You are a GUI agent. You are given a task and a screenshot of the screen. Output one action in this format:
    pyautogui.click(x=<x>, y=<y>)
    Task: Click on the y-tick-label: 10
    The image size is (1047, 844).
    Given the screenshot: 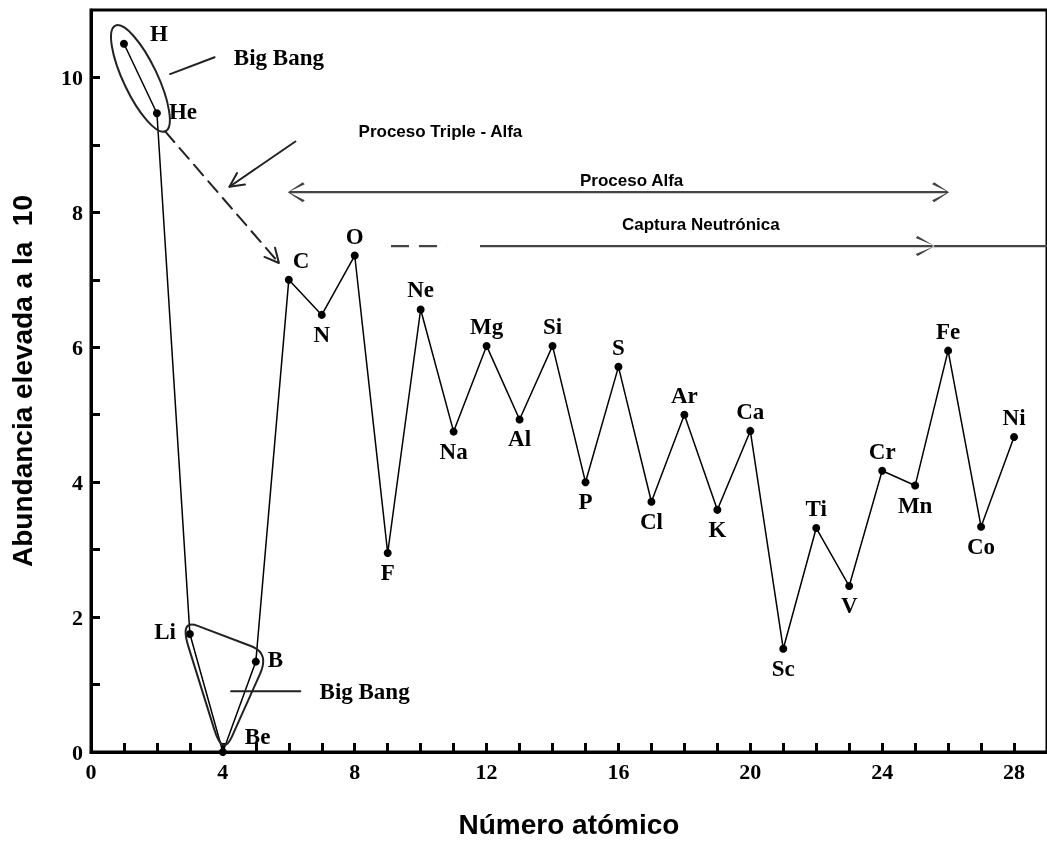 What is the action you would take?
    pyautogui.click(x=72, y=77)
    